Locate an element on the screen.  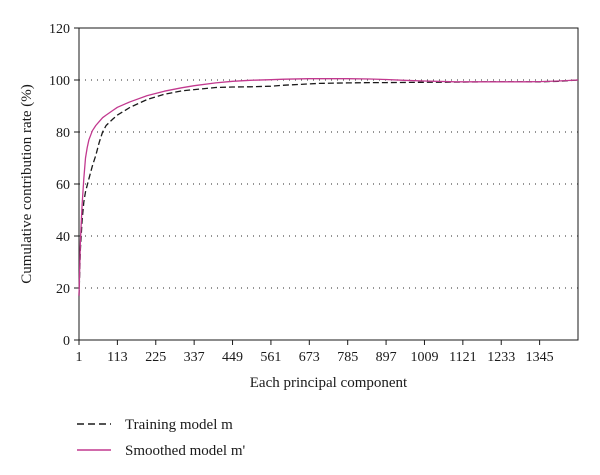
x-tick-label-785: 785 is located at coordinates (347, 357).